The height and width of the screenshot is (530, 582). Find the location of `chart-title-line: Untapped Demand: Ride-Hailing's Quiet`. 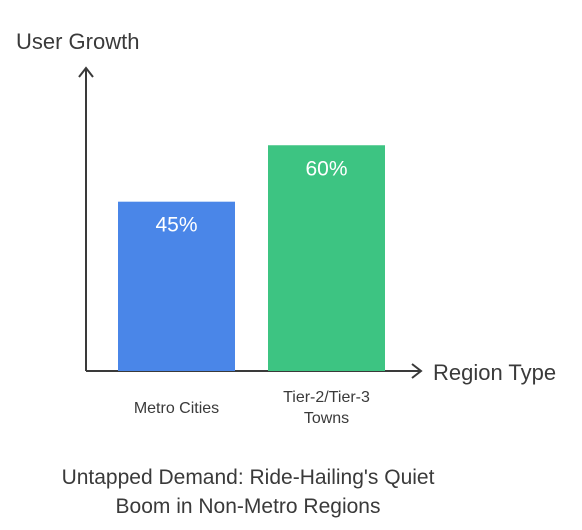

chart-title-line: Untapped Demand: Ride-Hailing's Quiet is located at coordinates (248, 477).